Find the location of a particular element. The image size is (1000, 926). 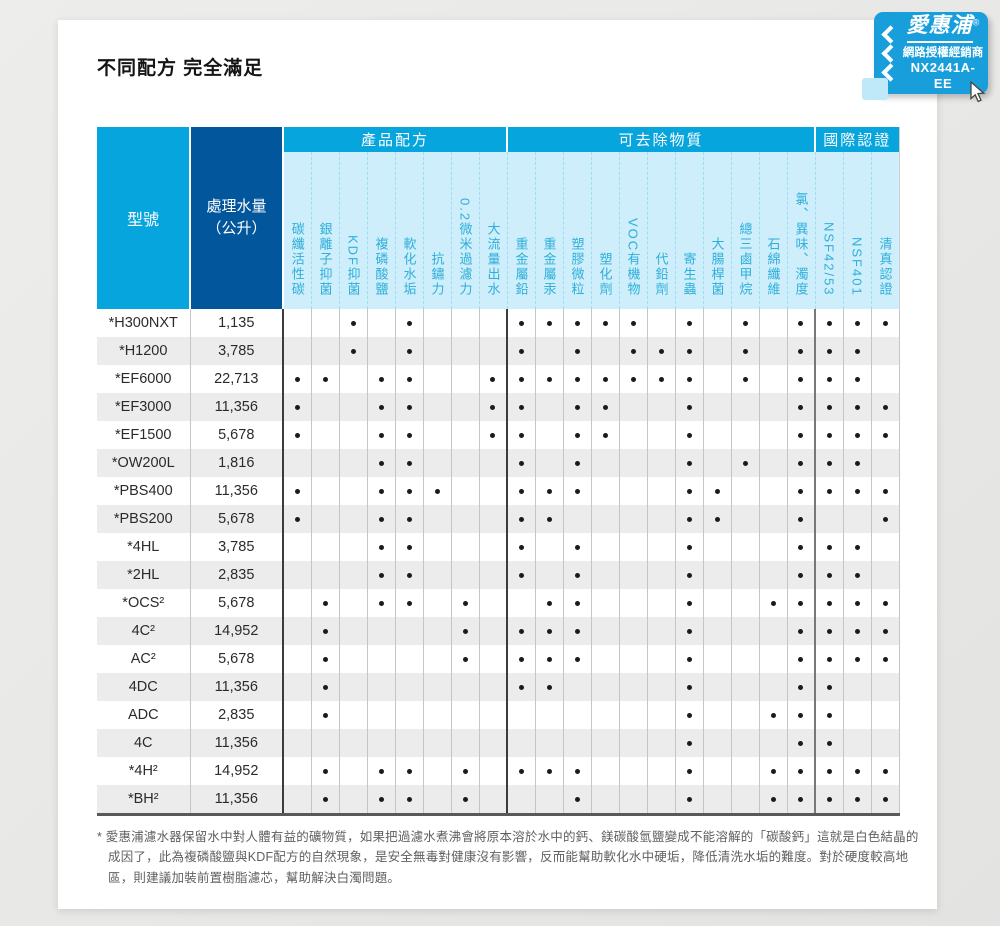

table-row: *EF6000 22,713 is located at coordinates (498, 379).